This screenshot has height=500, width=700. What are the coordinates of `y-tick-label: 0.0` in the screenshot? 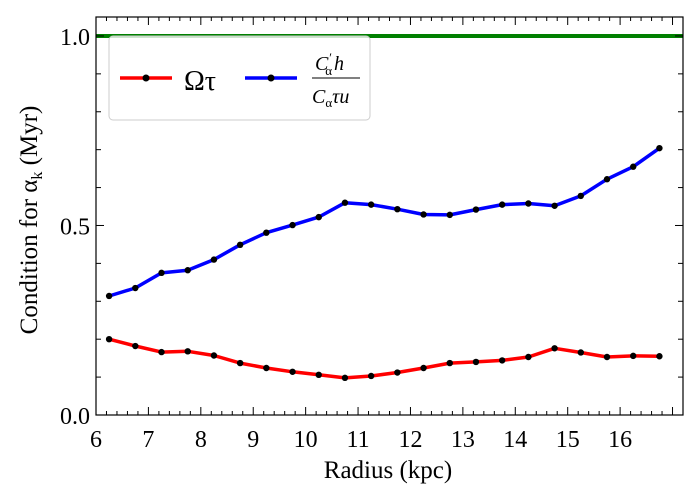 It's located at (75, 417).